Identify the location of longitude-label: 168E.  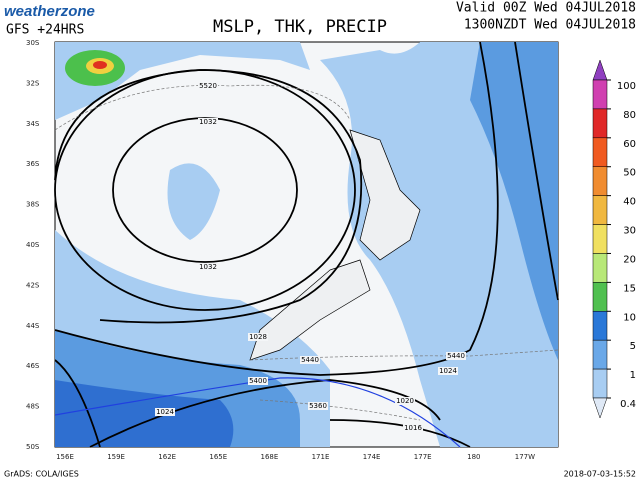
(270, 457).